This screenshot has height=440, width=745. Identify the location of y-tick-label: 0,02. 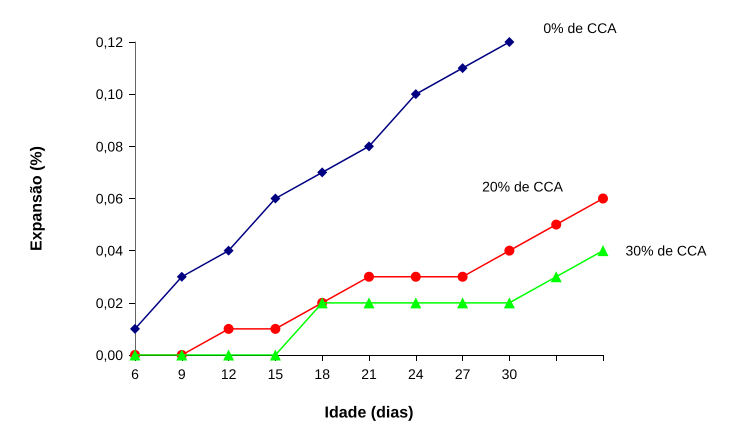
(110, 302).